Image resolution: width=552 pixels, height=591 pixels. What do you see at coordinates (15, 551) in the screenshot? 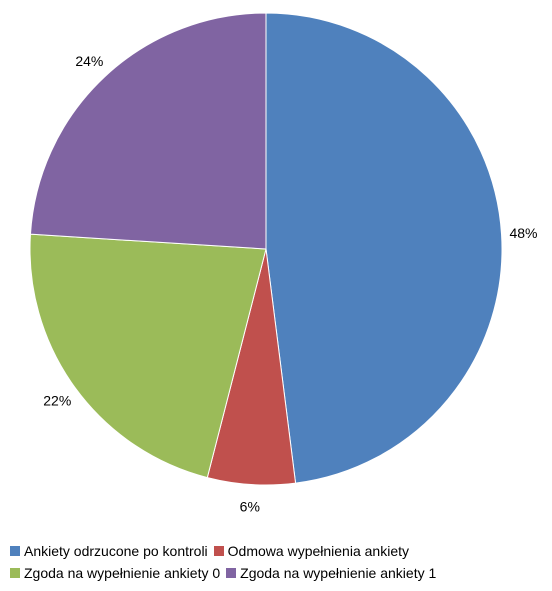
I see `legend-swatch-blue` at bounding box center [15, 551].